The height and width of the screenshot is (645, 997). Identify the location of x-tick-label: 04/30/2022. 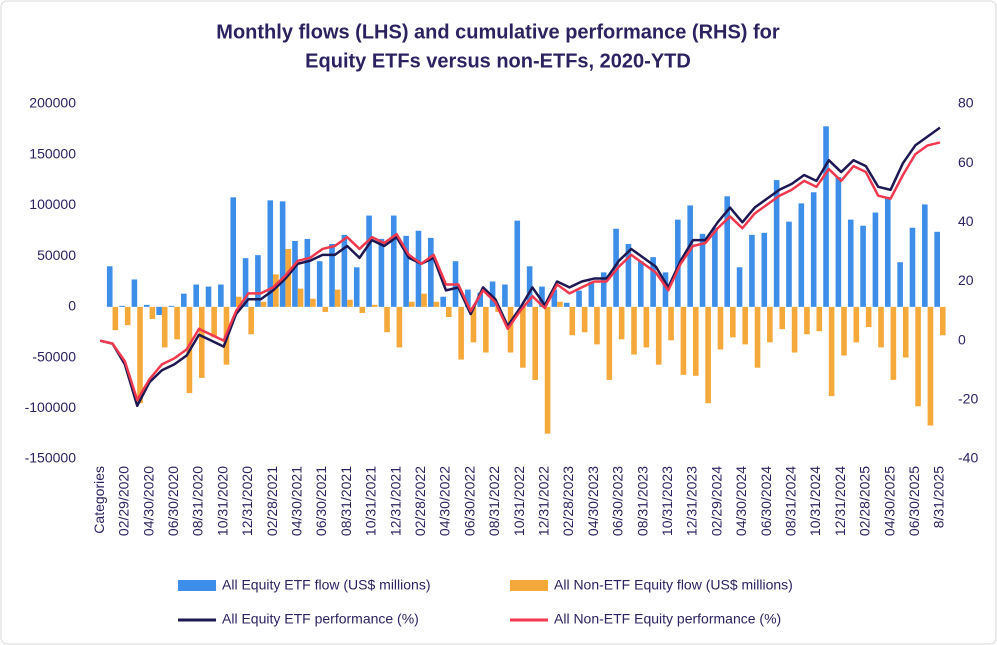
(445, 501).